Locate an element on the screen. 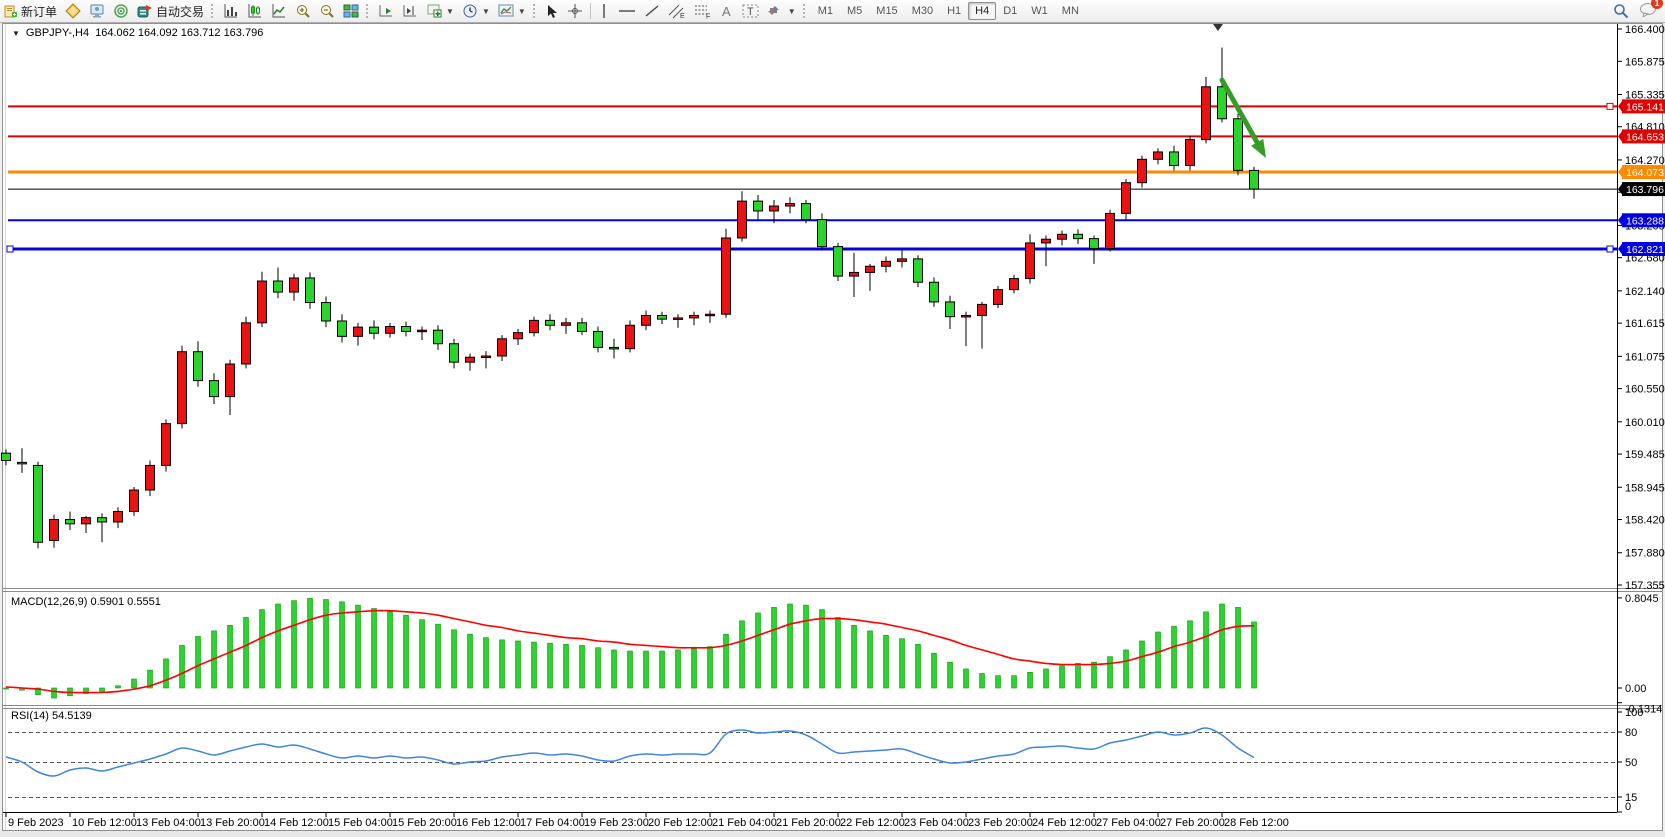  signals-button is located at coordinates (121, 11).